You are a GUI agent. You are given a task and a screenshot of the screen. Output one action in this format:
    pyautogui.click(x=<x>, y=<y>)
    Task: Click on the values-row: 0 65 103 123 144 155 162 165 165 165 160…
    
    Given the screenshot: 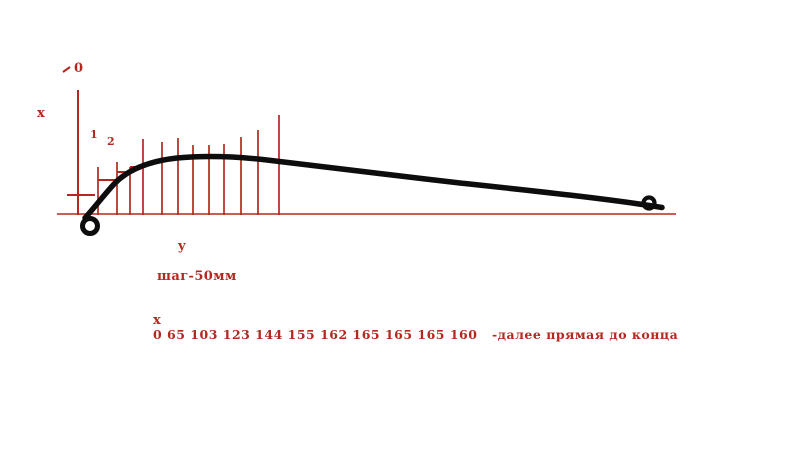 What is the action you would take?
    pyautogui.click(x=416, y=334)
    